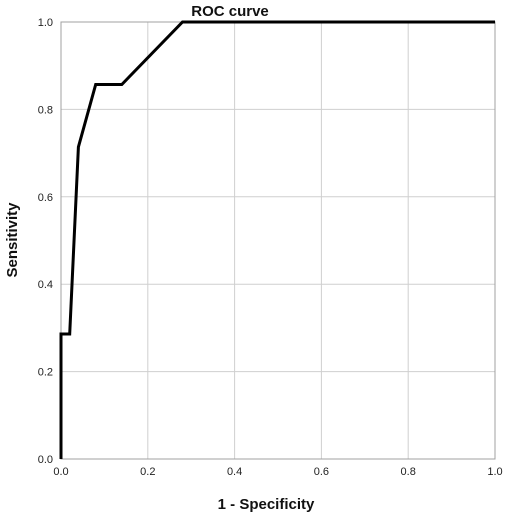 The image size is (510, 519). What do you see at coordinates (321, 472) in the screenshot?
I see `x-tick-label: 0.6` at bounding box center [321, 472].